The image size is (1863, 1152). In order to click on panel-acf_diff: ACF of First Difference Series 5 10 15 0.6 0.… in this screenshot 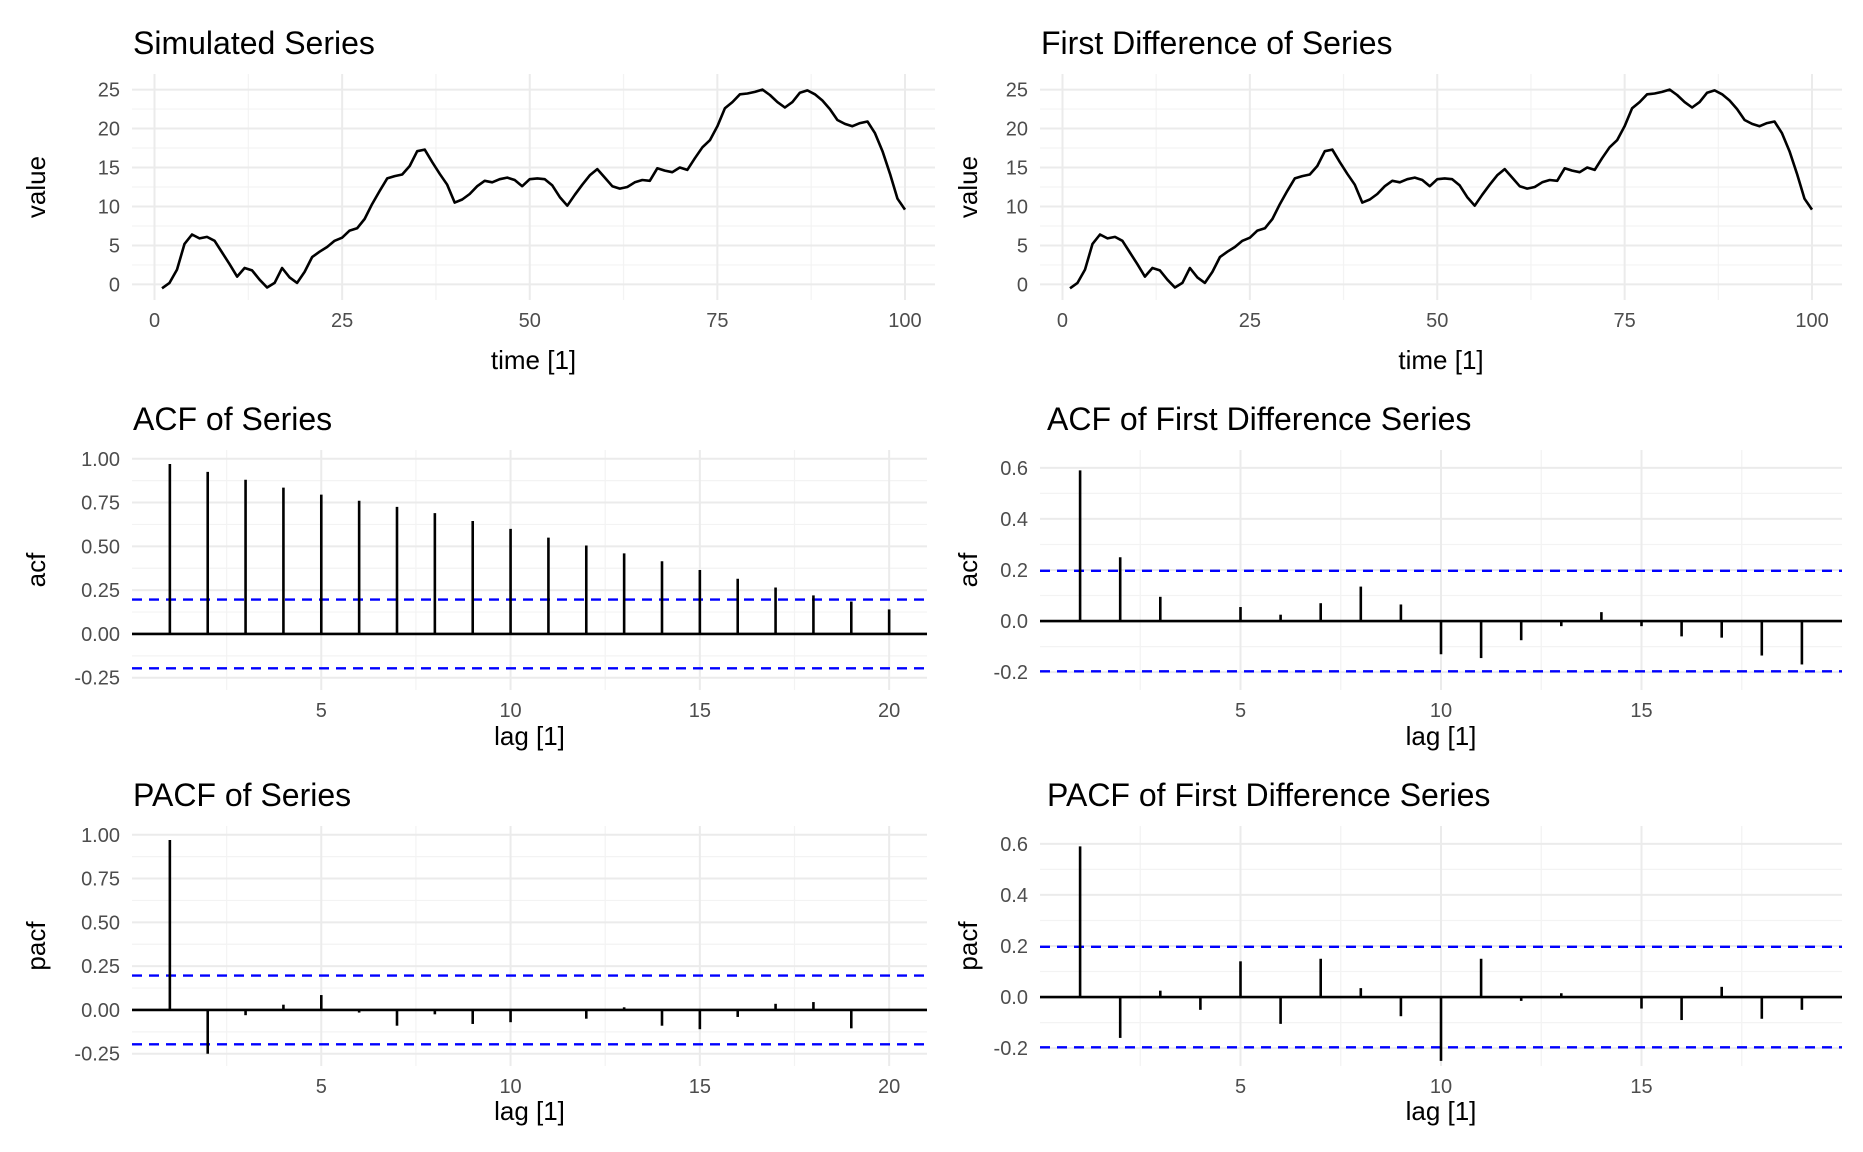, I will do `click(1397, 576)`.